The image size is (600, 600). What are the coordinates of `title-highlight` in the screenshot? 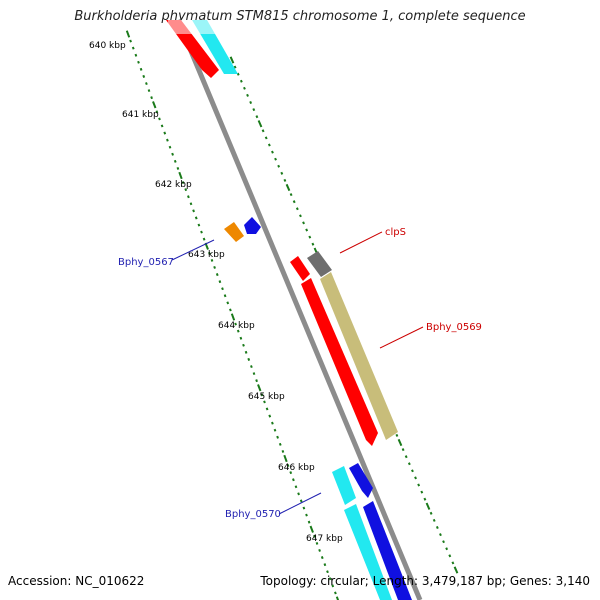 It's located at (196, 27).